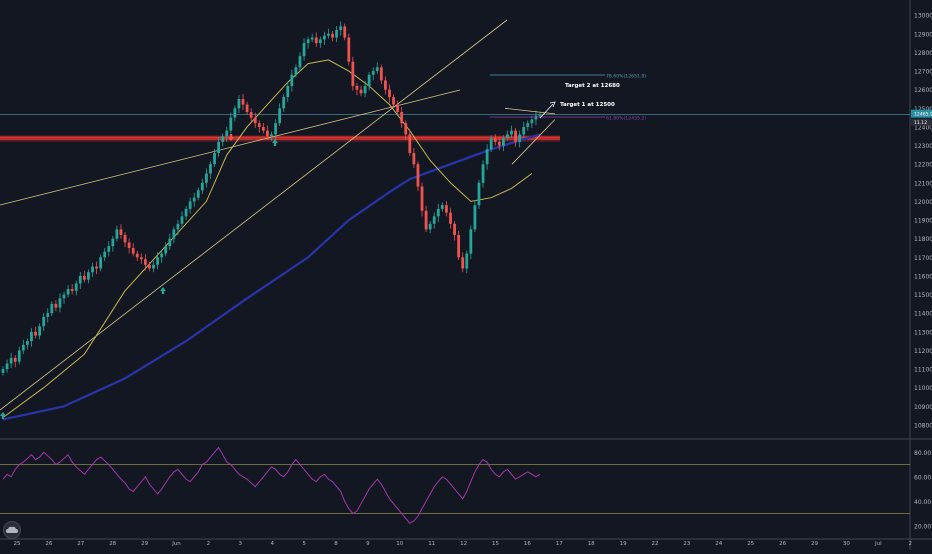 This screenshot has height=554, width=932. Describe the element at coordinates (530, 111) in the screenshot. I see `triangle-top` at that location.